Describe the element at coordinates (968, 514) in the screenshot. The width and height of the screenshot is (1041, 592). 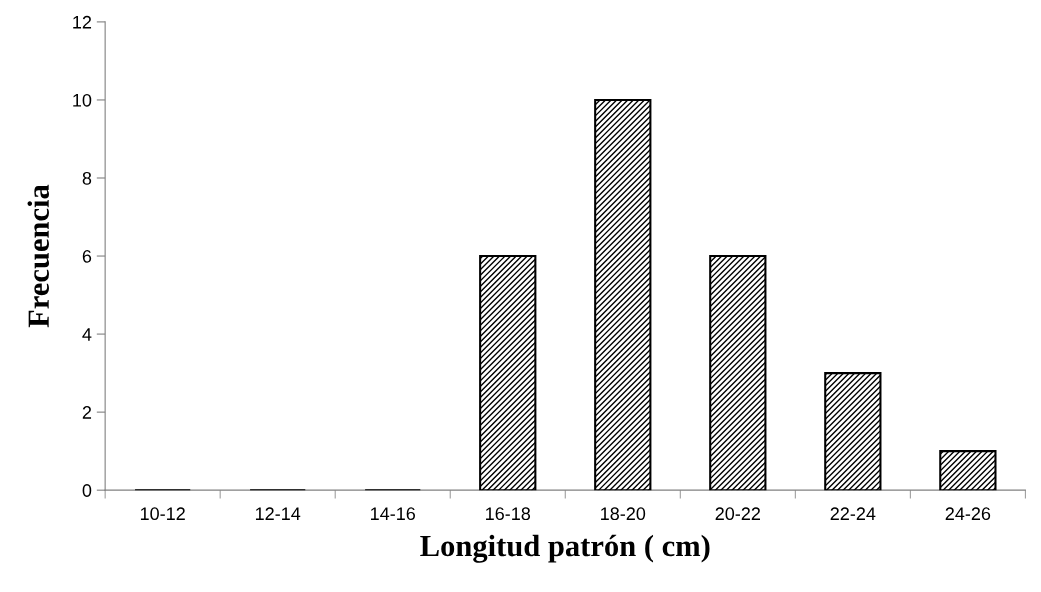
I see `x-tick-label: 24-26` at that location.